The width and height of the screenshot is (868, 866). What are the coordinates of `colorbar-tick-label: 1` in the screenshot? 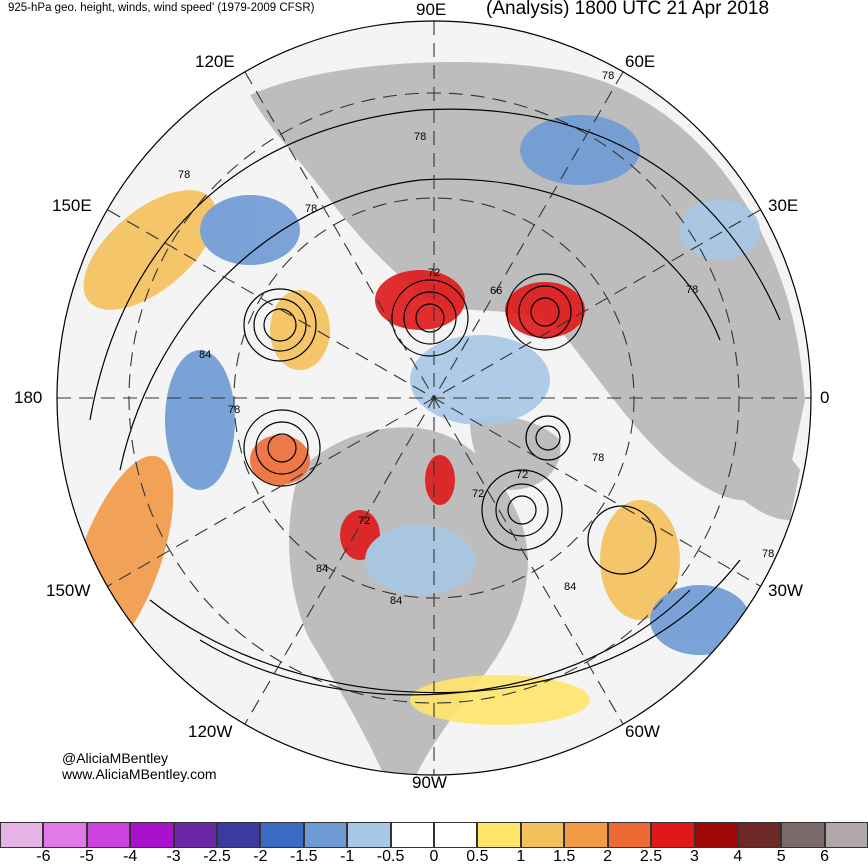 It's located at (521, 856).